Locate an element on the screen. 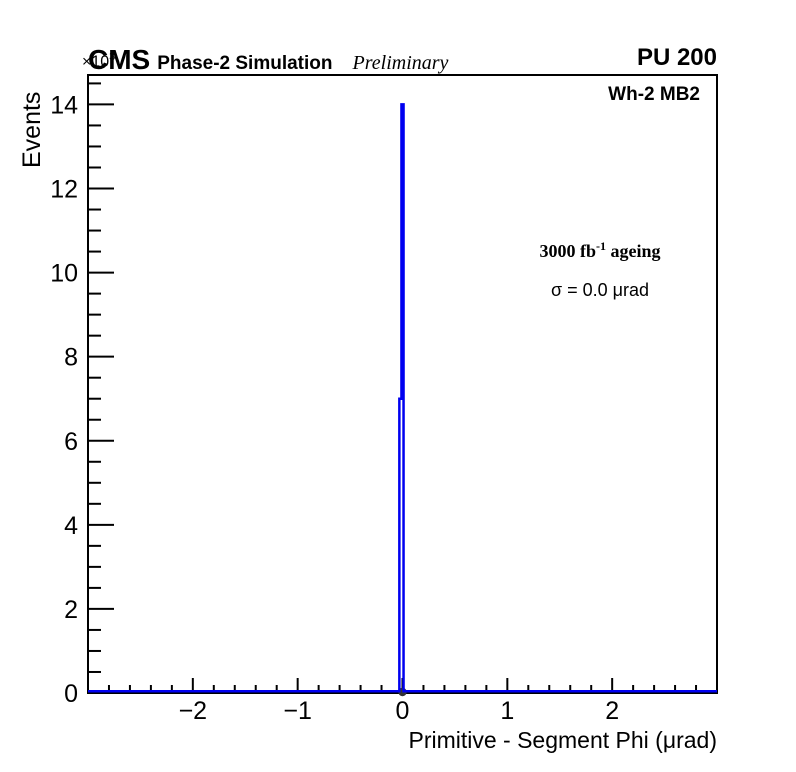 This screenshot has width=796, height=772. ageing-annotation: 3000 fb-1 ageing is located at coordinates (600, 250).